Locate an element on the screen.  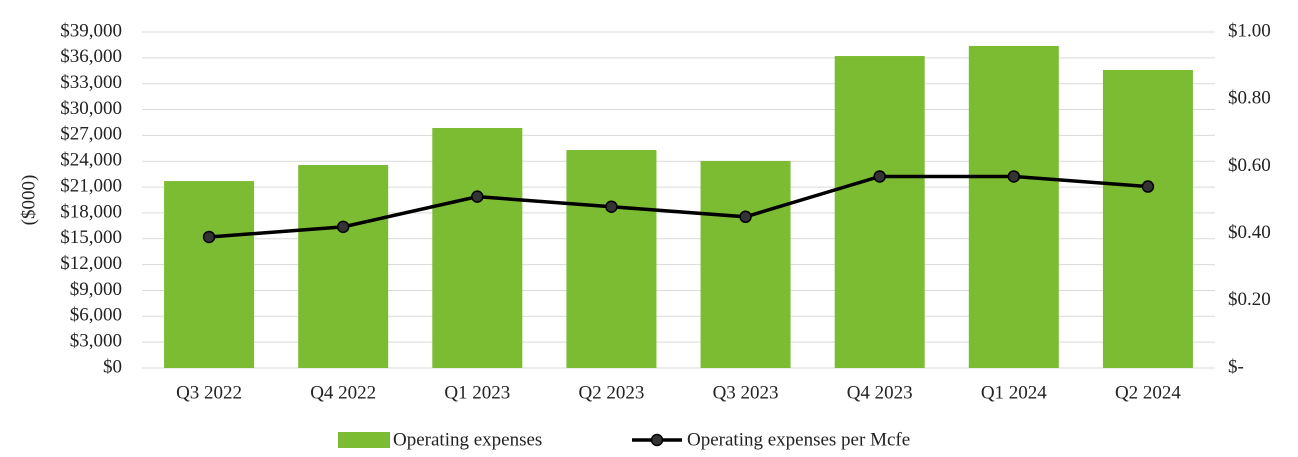
x-tick-label: Q1 2024 is located at coordinates (1014, 392).